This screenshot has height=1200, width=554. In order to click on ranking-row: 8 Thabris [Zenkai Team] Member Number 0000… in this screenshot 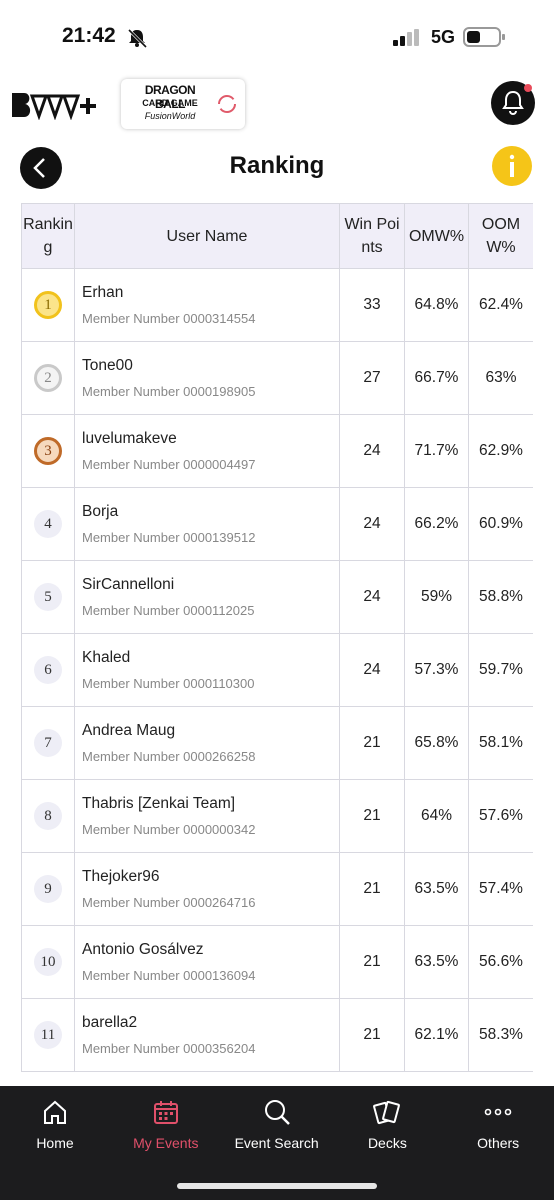, I will do `click(277, 816)`.